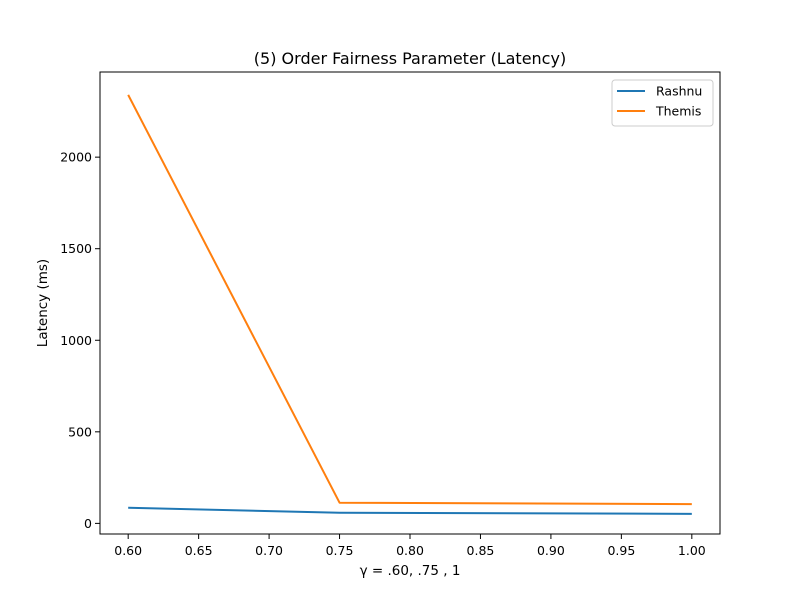 Image resolution: width=800 pixels, height=600 pixels. I want to click on x-tick-label: 0.70, so click(269, 550).